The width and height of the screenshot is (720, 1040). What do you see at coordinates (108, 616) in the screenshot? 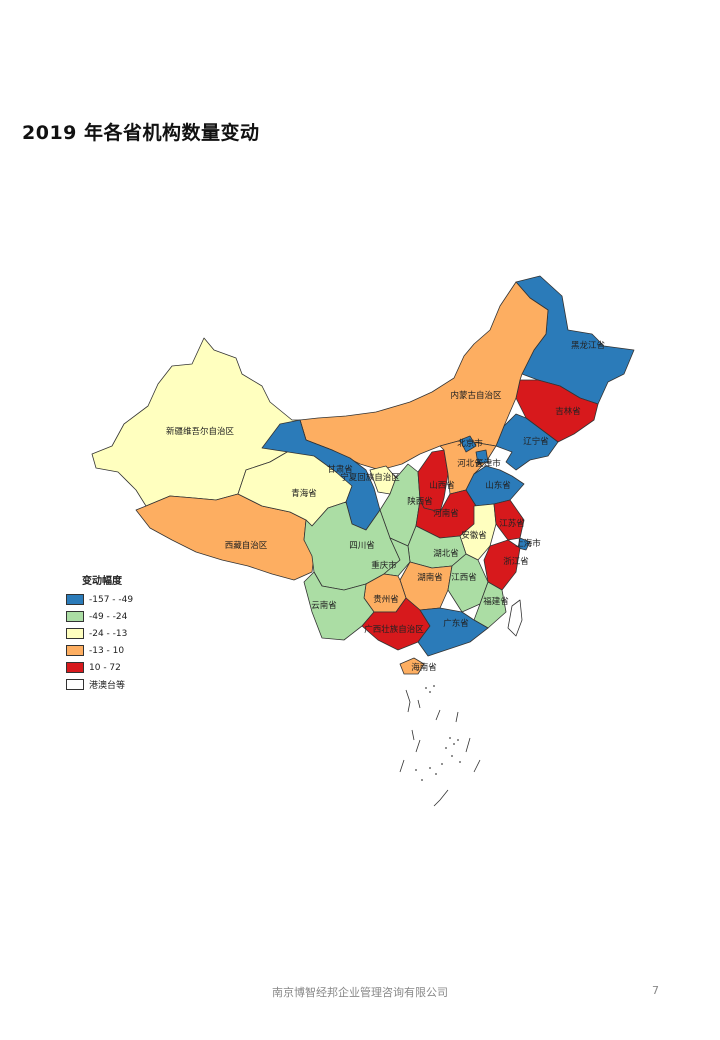
I see `legend-label: -49 - -24` at bounding box center [108, 616].